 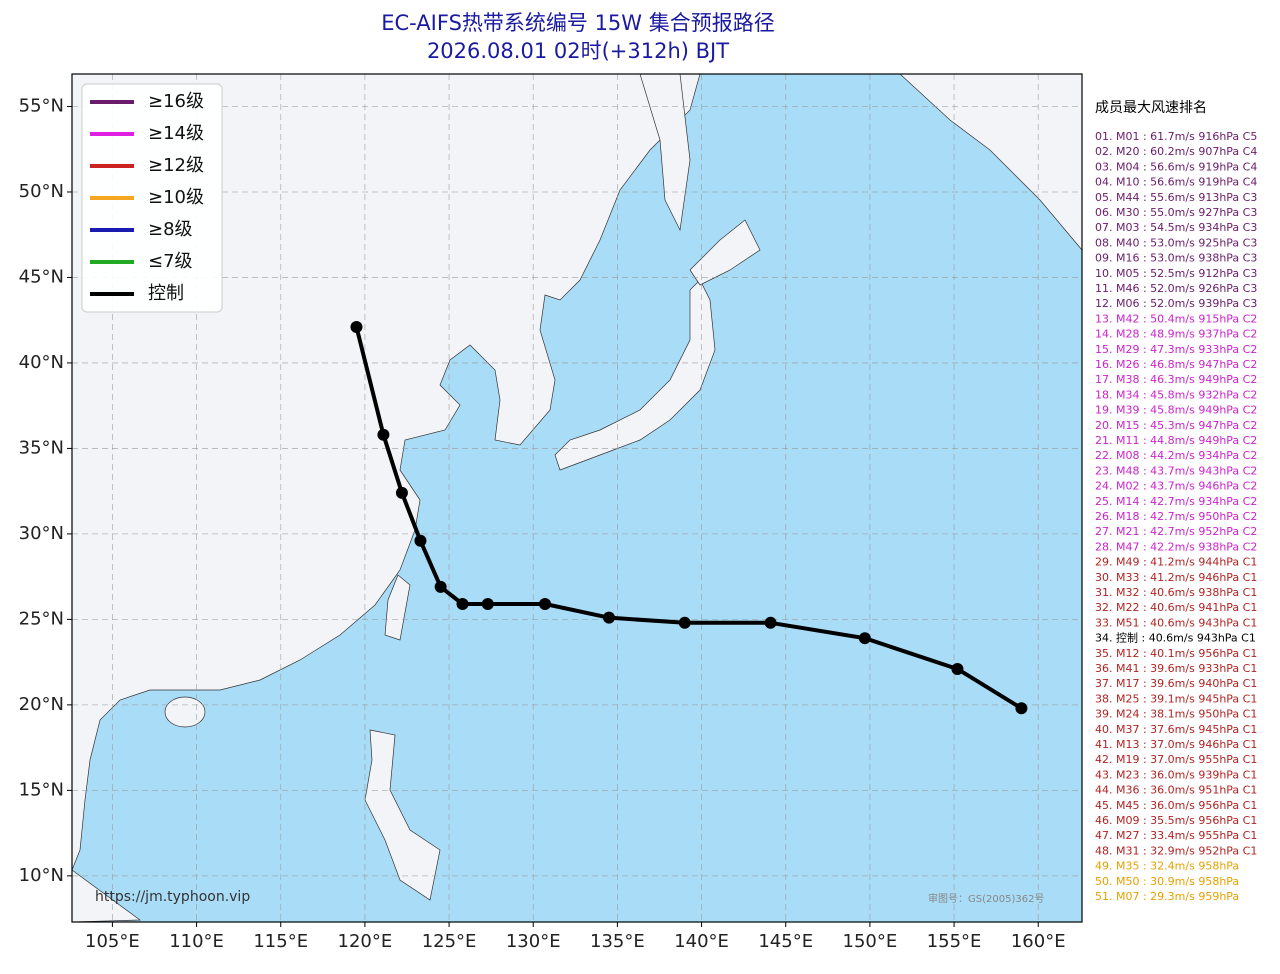 I want to click on ranking-item: 29. M49 : 41.2m/s 944hPa C1, so click(x=1176, y=562).